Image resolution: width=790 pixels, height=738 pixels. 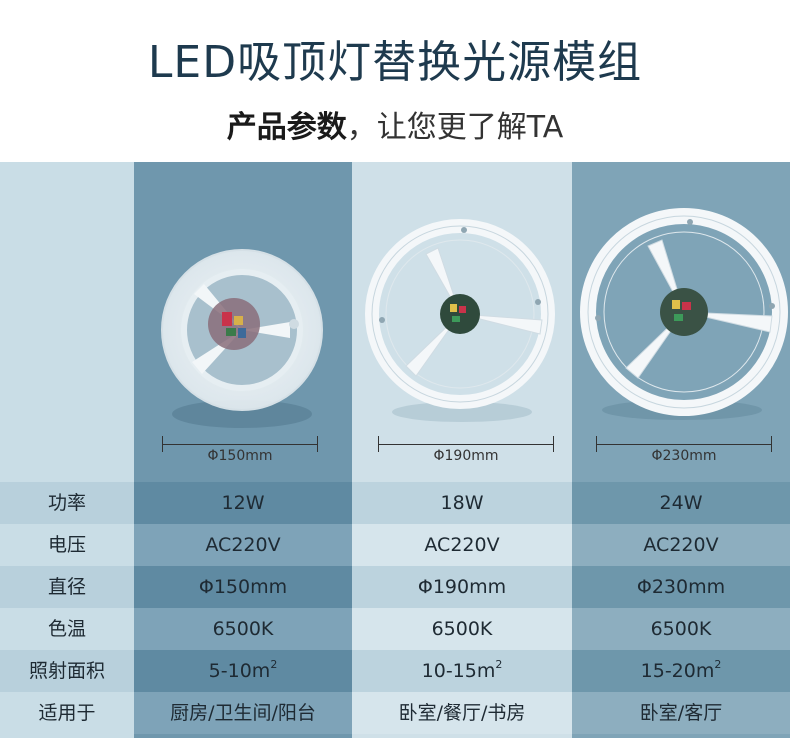 What do you see at coordinates (677, 671) in the screenshot?
I see `area-value-3: 15-20m` at bounding box center [677, 671].